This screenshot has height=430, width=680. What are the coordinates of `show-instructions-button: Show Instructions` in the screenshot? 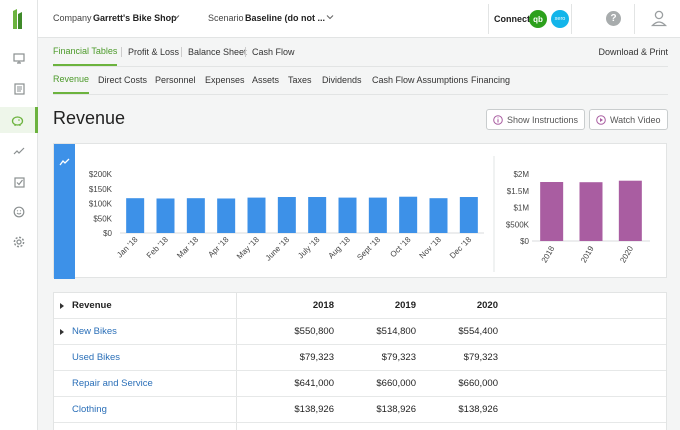 It's located at (536, 119).